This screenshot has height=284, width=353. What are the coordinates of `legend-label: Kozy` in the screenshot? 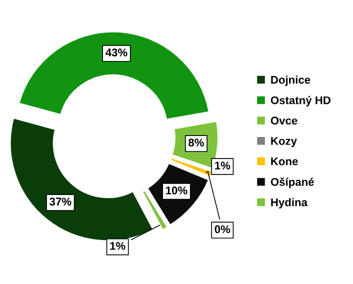 It's located at (284, 142).